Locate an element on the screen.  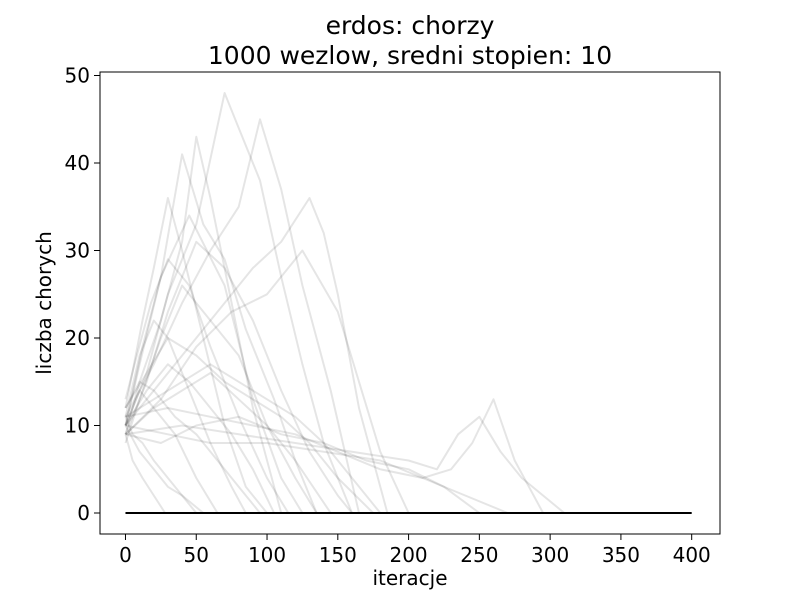
x-tick-label-400: 400 is located at coordinates (692, 555).